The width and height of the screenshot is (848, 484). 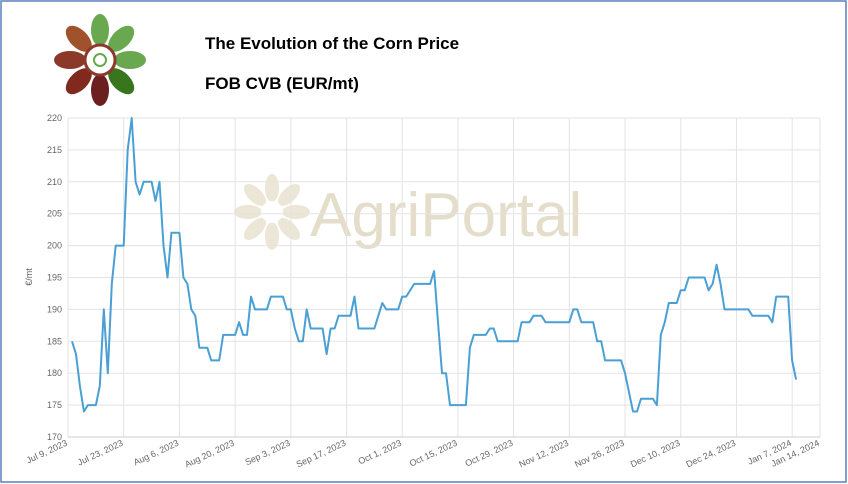 What do you see at coordinates (272, 212) in the screenshot?
I see `watermark-icon` at bounding box center [272, 212].